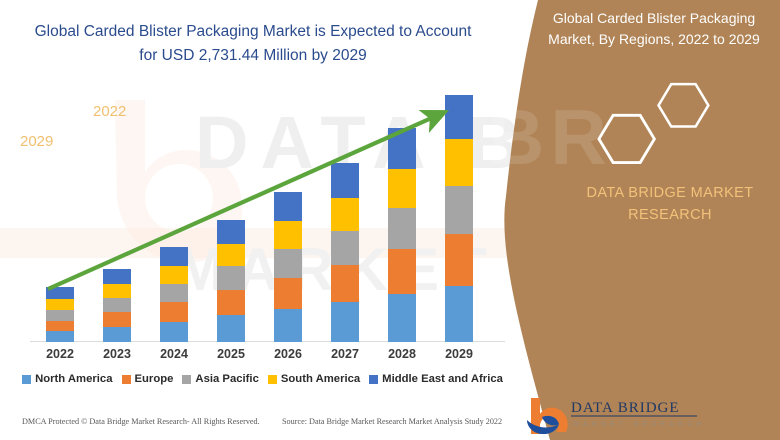 This screenshot has height=440, width=780. Describe the element at coordinates (253, 56) in the screenshot. I see `page-title-line2: for USD 2,731.44 Million by 2029` at that location.